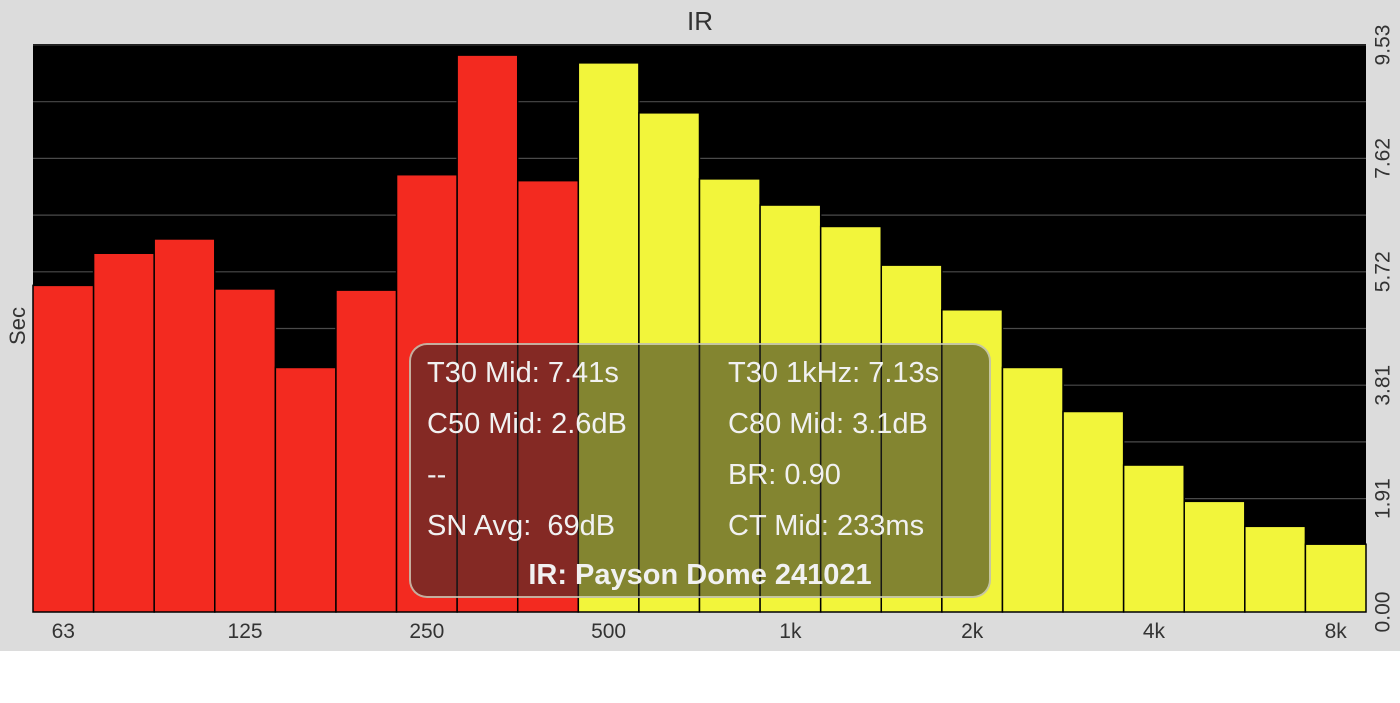  I want to click on placeholder-stat: --, so click(437, 475).